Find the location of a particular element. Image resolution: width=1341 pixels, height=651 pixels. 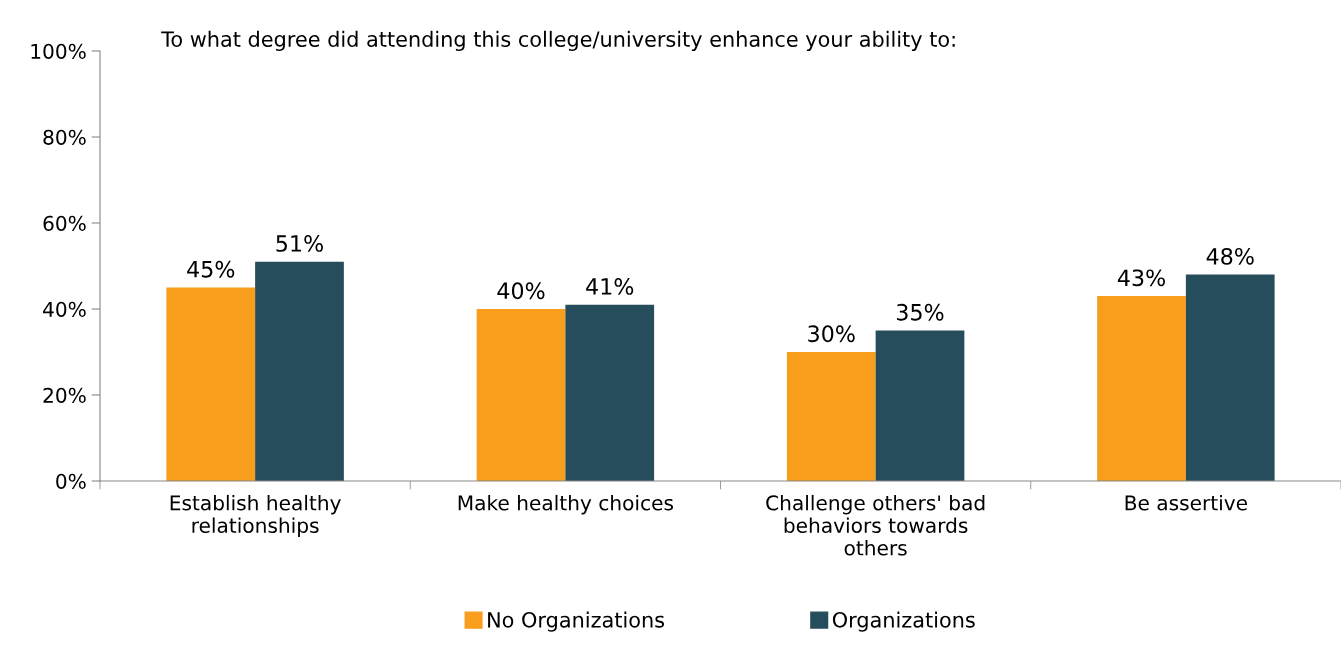

x-tick-label: Make healthy choices is located at coordinates (565, 504).